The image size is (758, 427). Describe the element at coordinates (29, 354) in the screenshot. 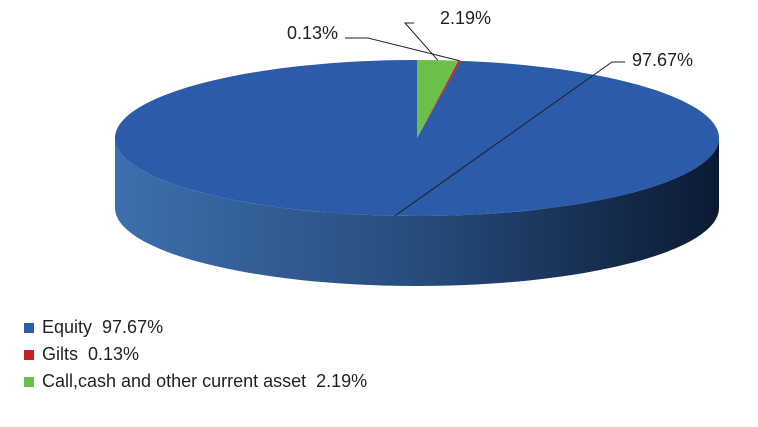

I see `legend-swatch-gilts` at that location.